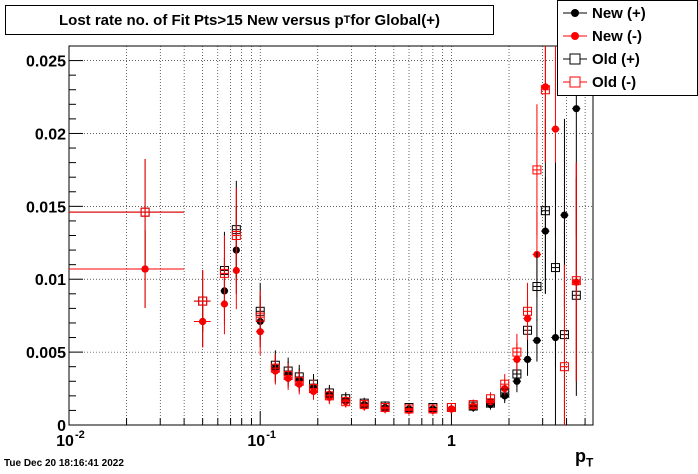  I want to click on timestamp: Tue Dec 20 18:16:41 2022, so click(64, 463).